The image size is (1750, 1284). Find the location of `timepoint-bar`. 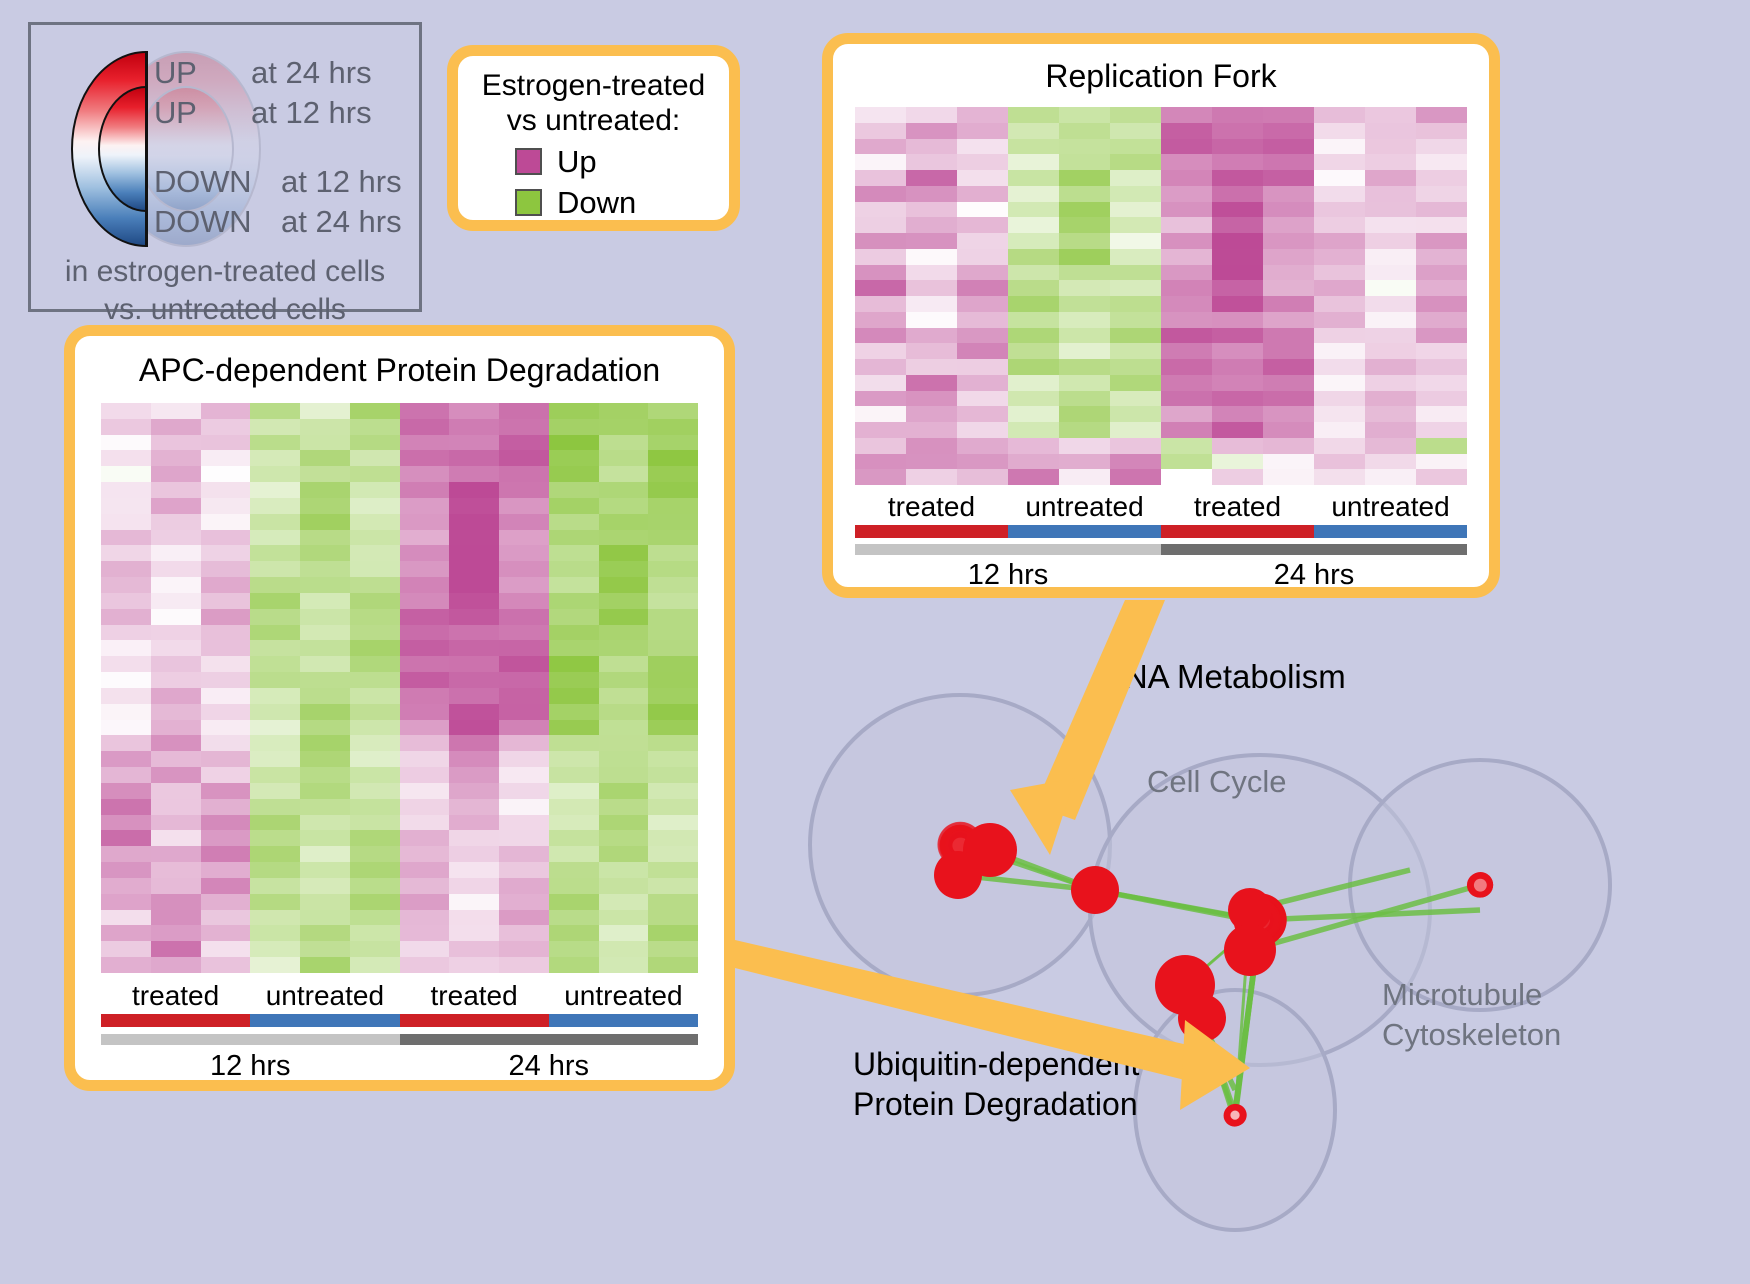

timepoint-bar is located at coordinates (250, 1039).